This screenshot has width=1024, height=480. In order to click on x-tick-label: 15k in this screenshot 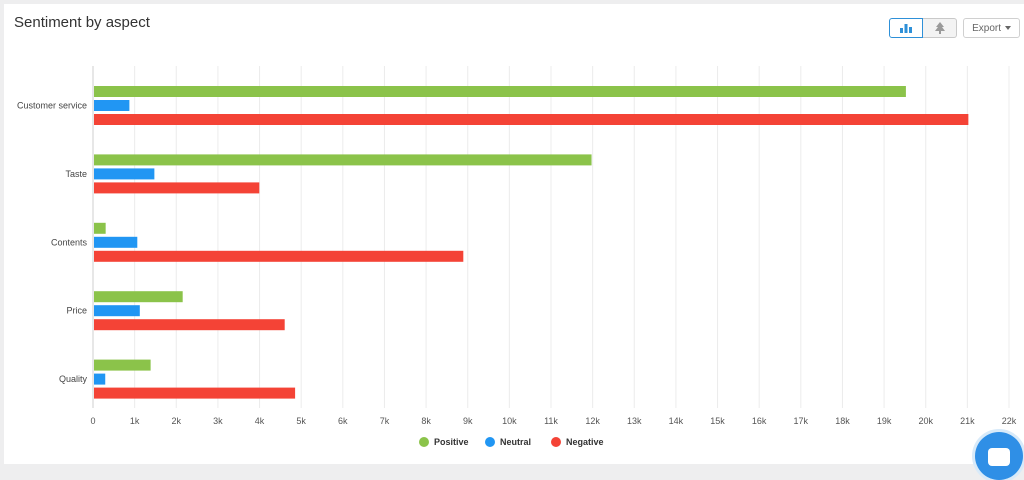, I will do `click(717, 421)`.